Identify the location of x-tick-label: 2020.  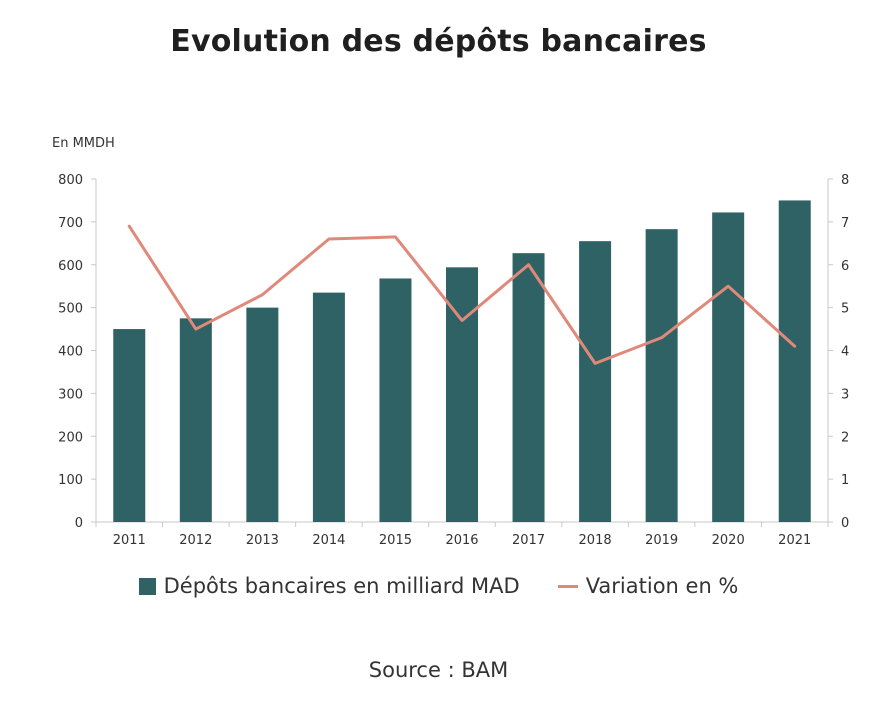
(728, 540).